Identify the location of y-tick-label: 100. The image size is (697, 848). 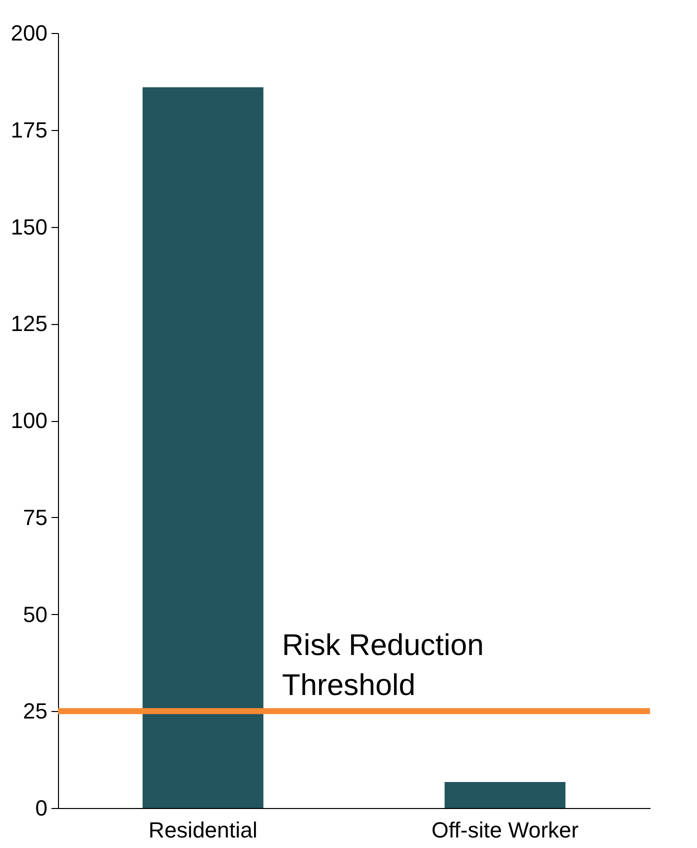
(29, 420).